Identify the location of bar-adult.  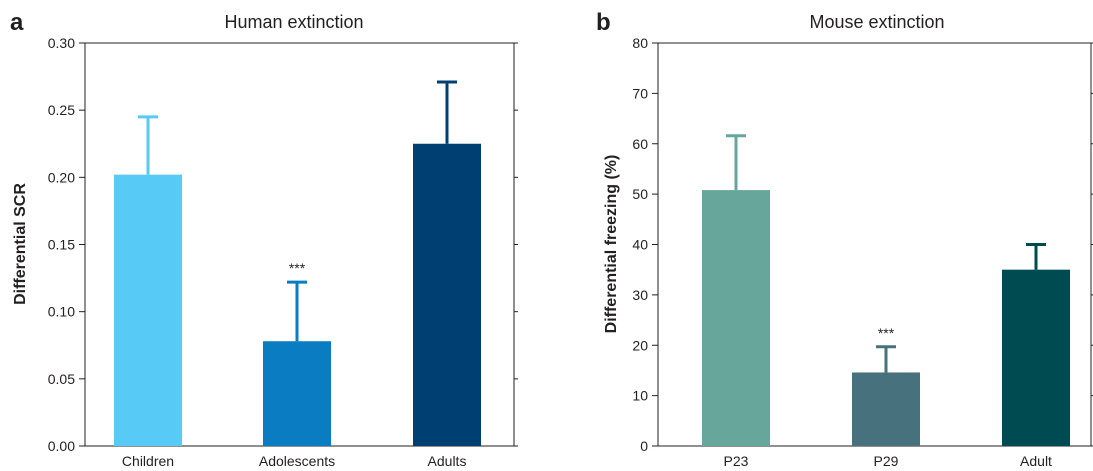
(1036, 357).